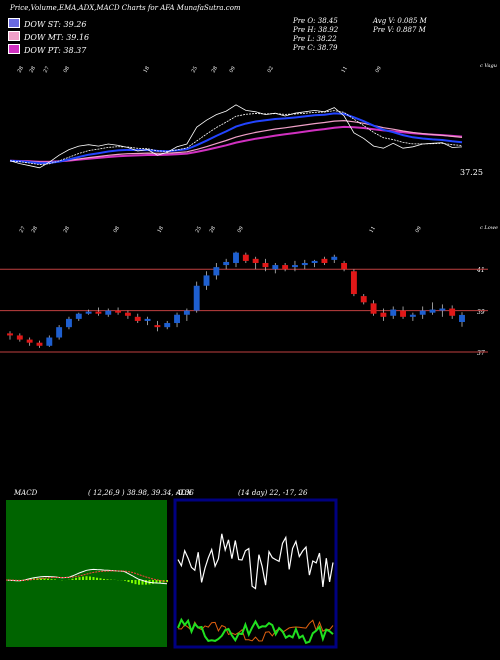 The height and width of the screenshot is (660, 500). I want to click on volume-date-tick: 27, so click(47, 69).